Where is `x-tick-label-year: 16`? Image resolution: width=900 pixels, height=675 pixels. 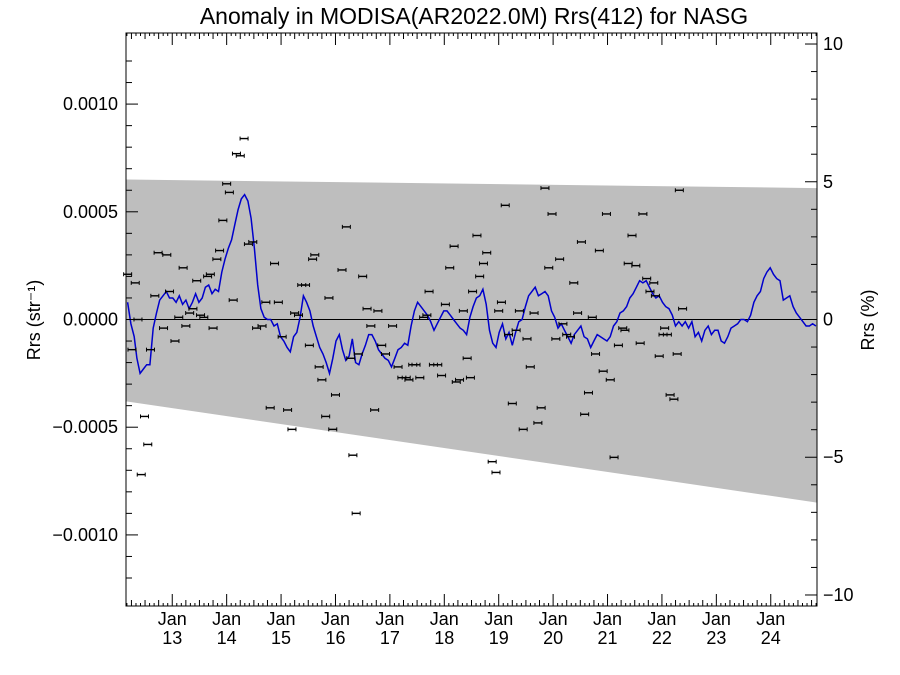 x-tick-label-year: 16 is located at coordinates (335, 638).